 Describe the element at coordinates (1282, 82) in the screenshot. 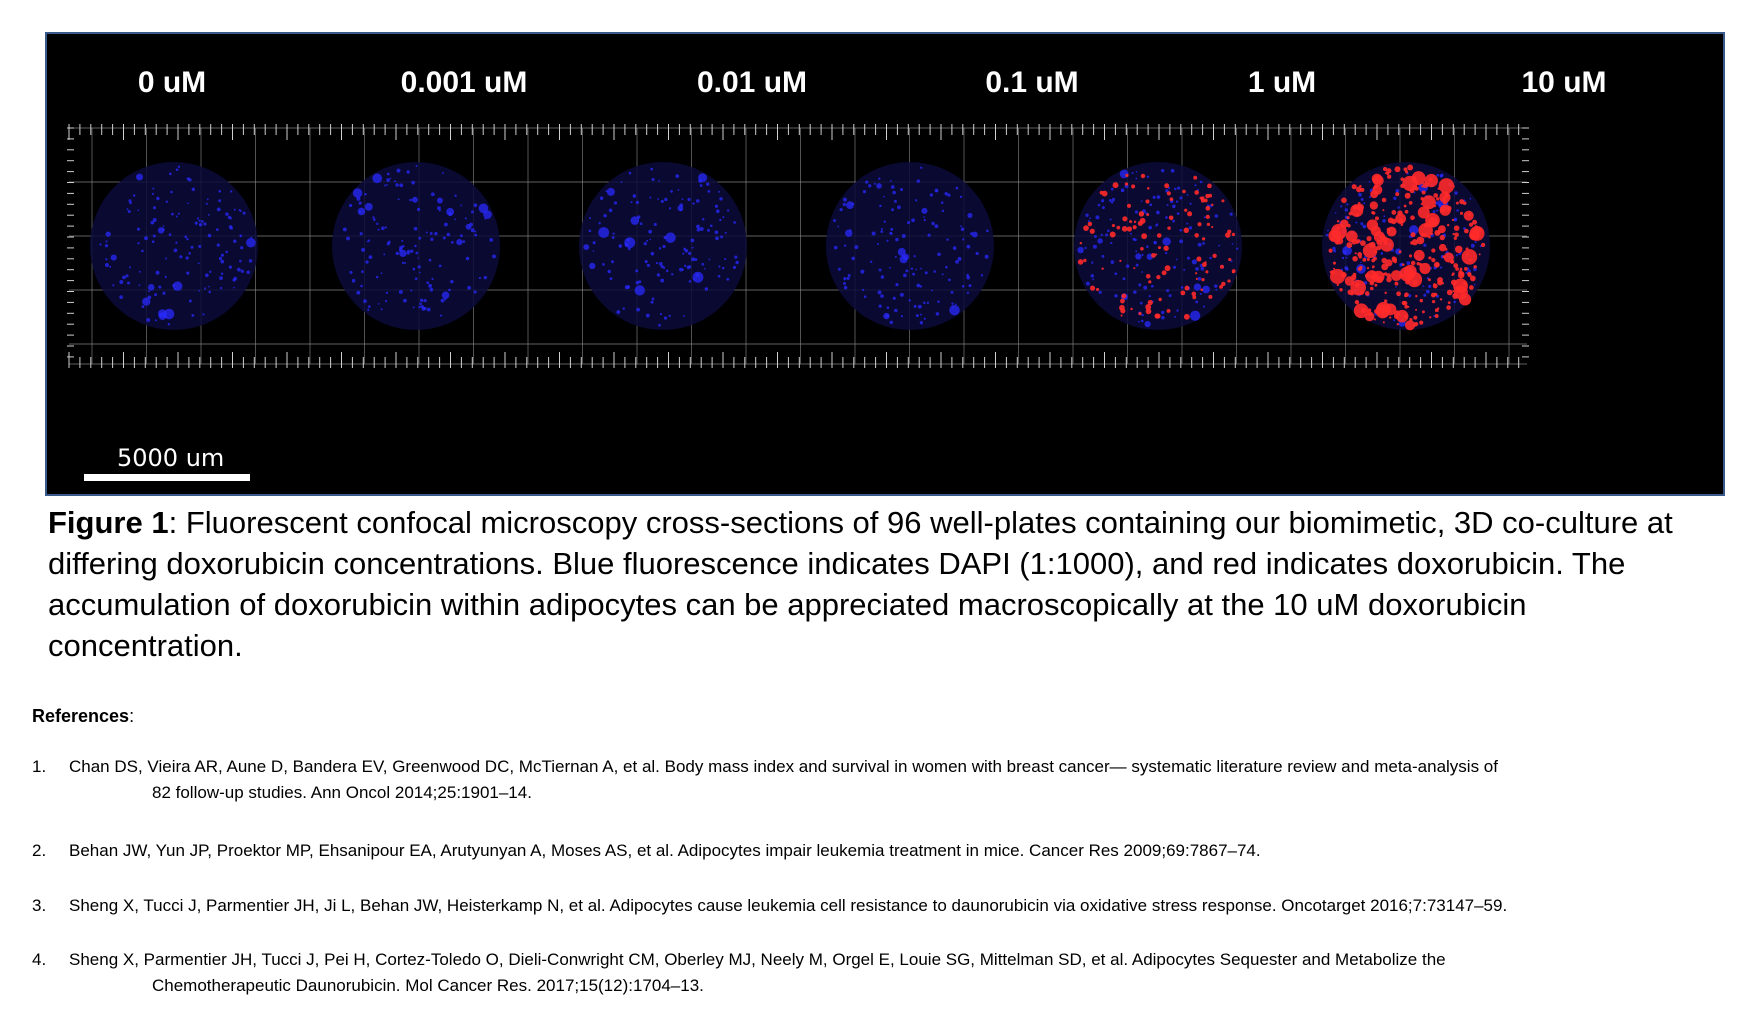

I see `concentration-label-4: 1 uM` at that location.